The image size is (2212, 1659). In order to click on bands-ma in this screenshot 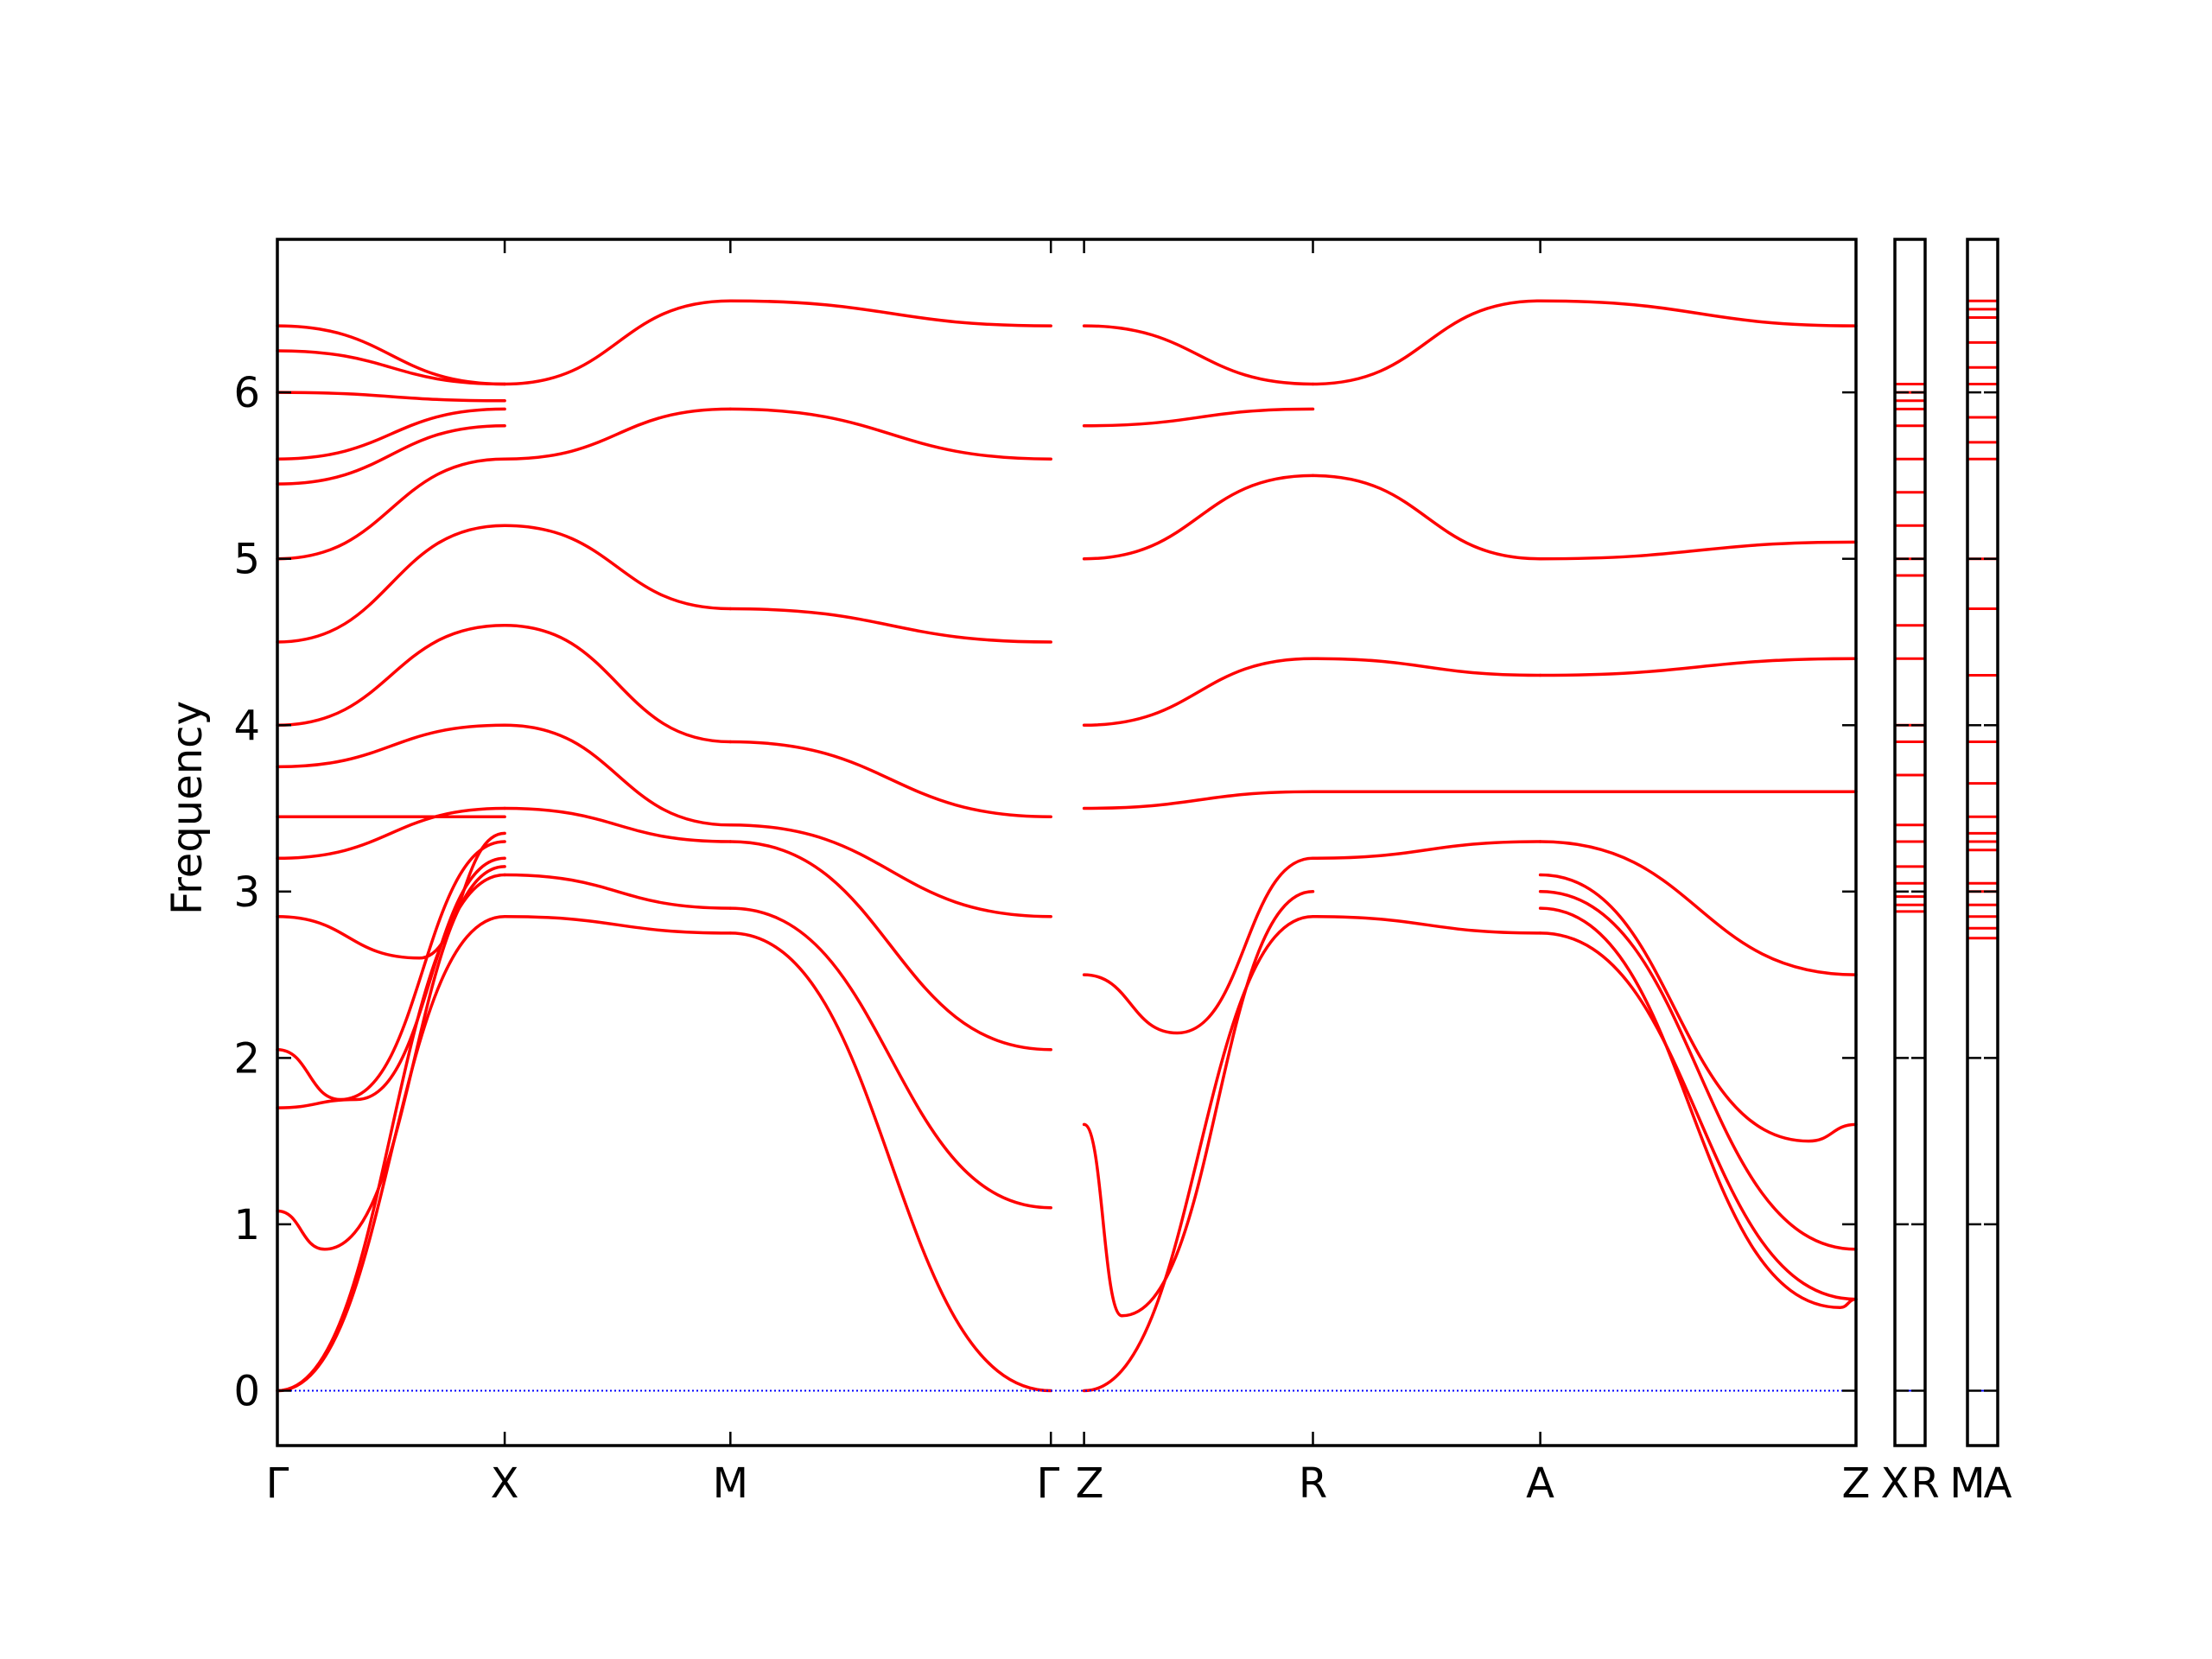, I will do `click(1982, 619)`.